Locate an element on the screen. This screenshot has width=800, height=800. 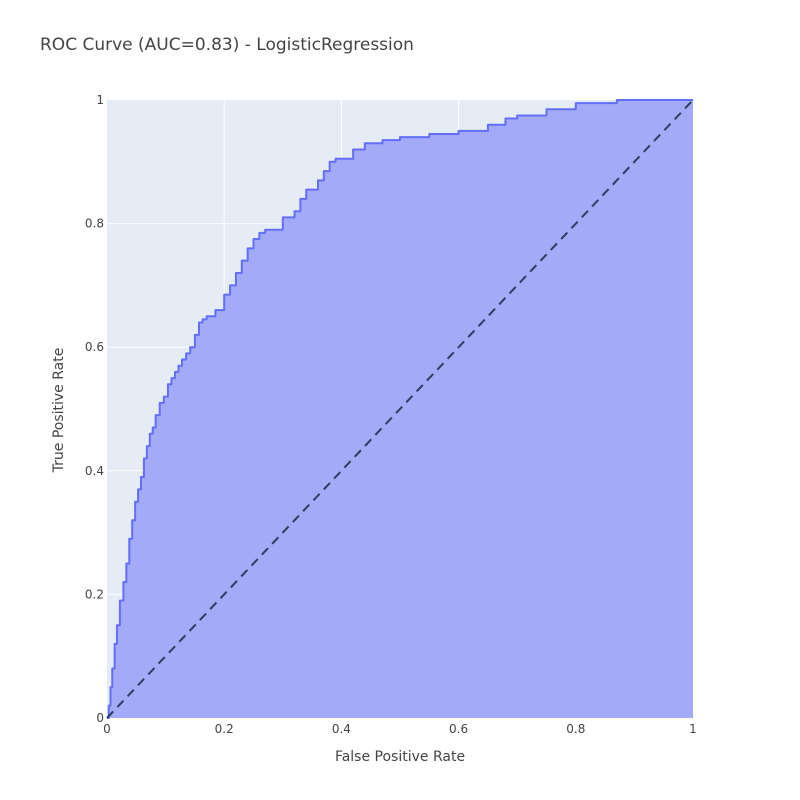
y-tick-label: 0.6 is located at coordinates (94, 347).